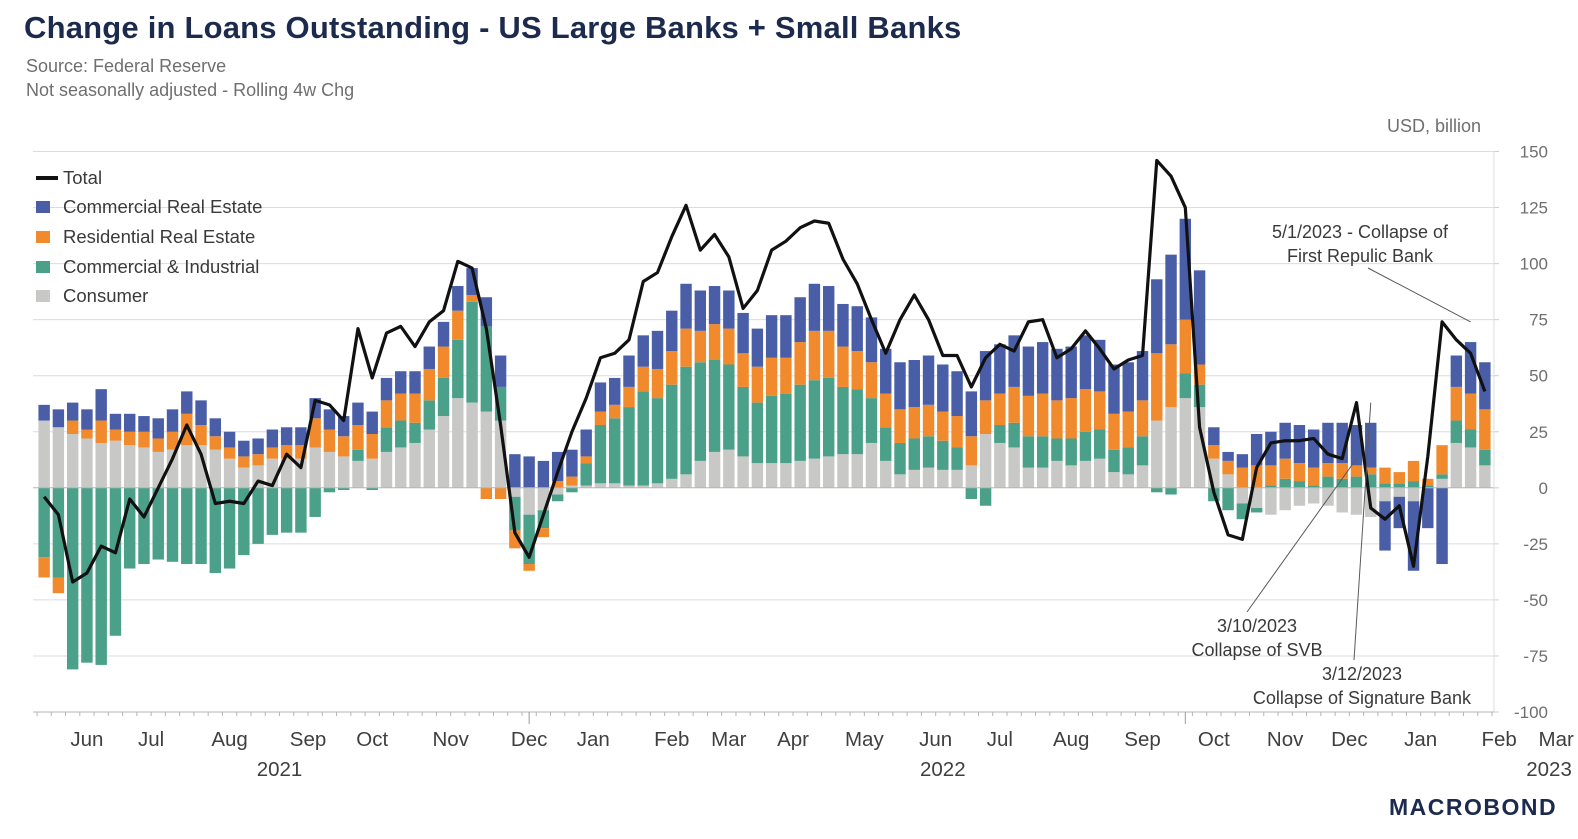  Describe the element at coordinates (864, 739) in the screenshot. I see `x-month-label: May` at that location.